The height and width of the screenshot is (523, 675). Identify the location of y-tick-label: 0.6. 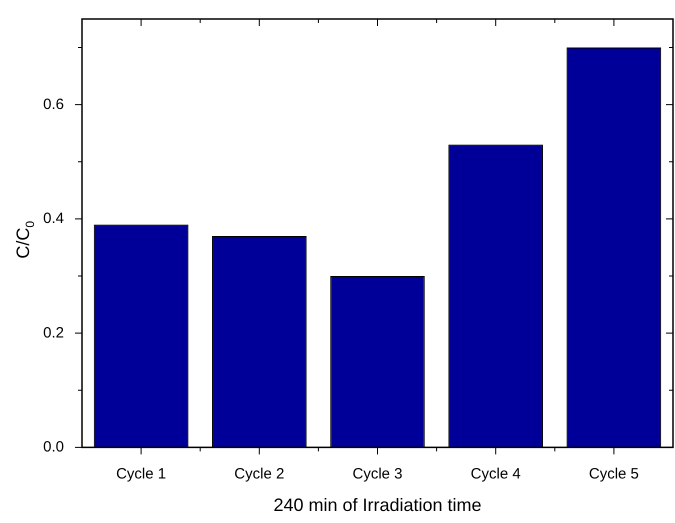
(53, 104).